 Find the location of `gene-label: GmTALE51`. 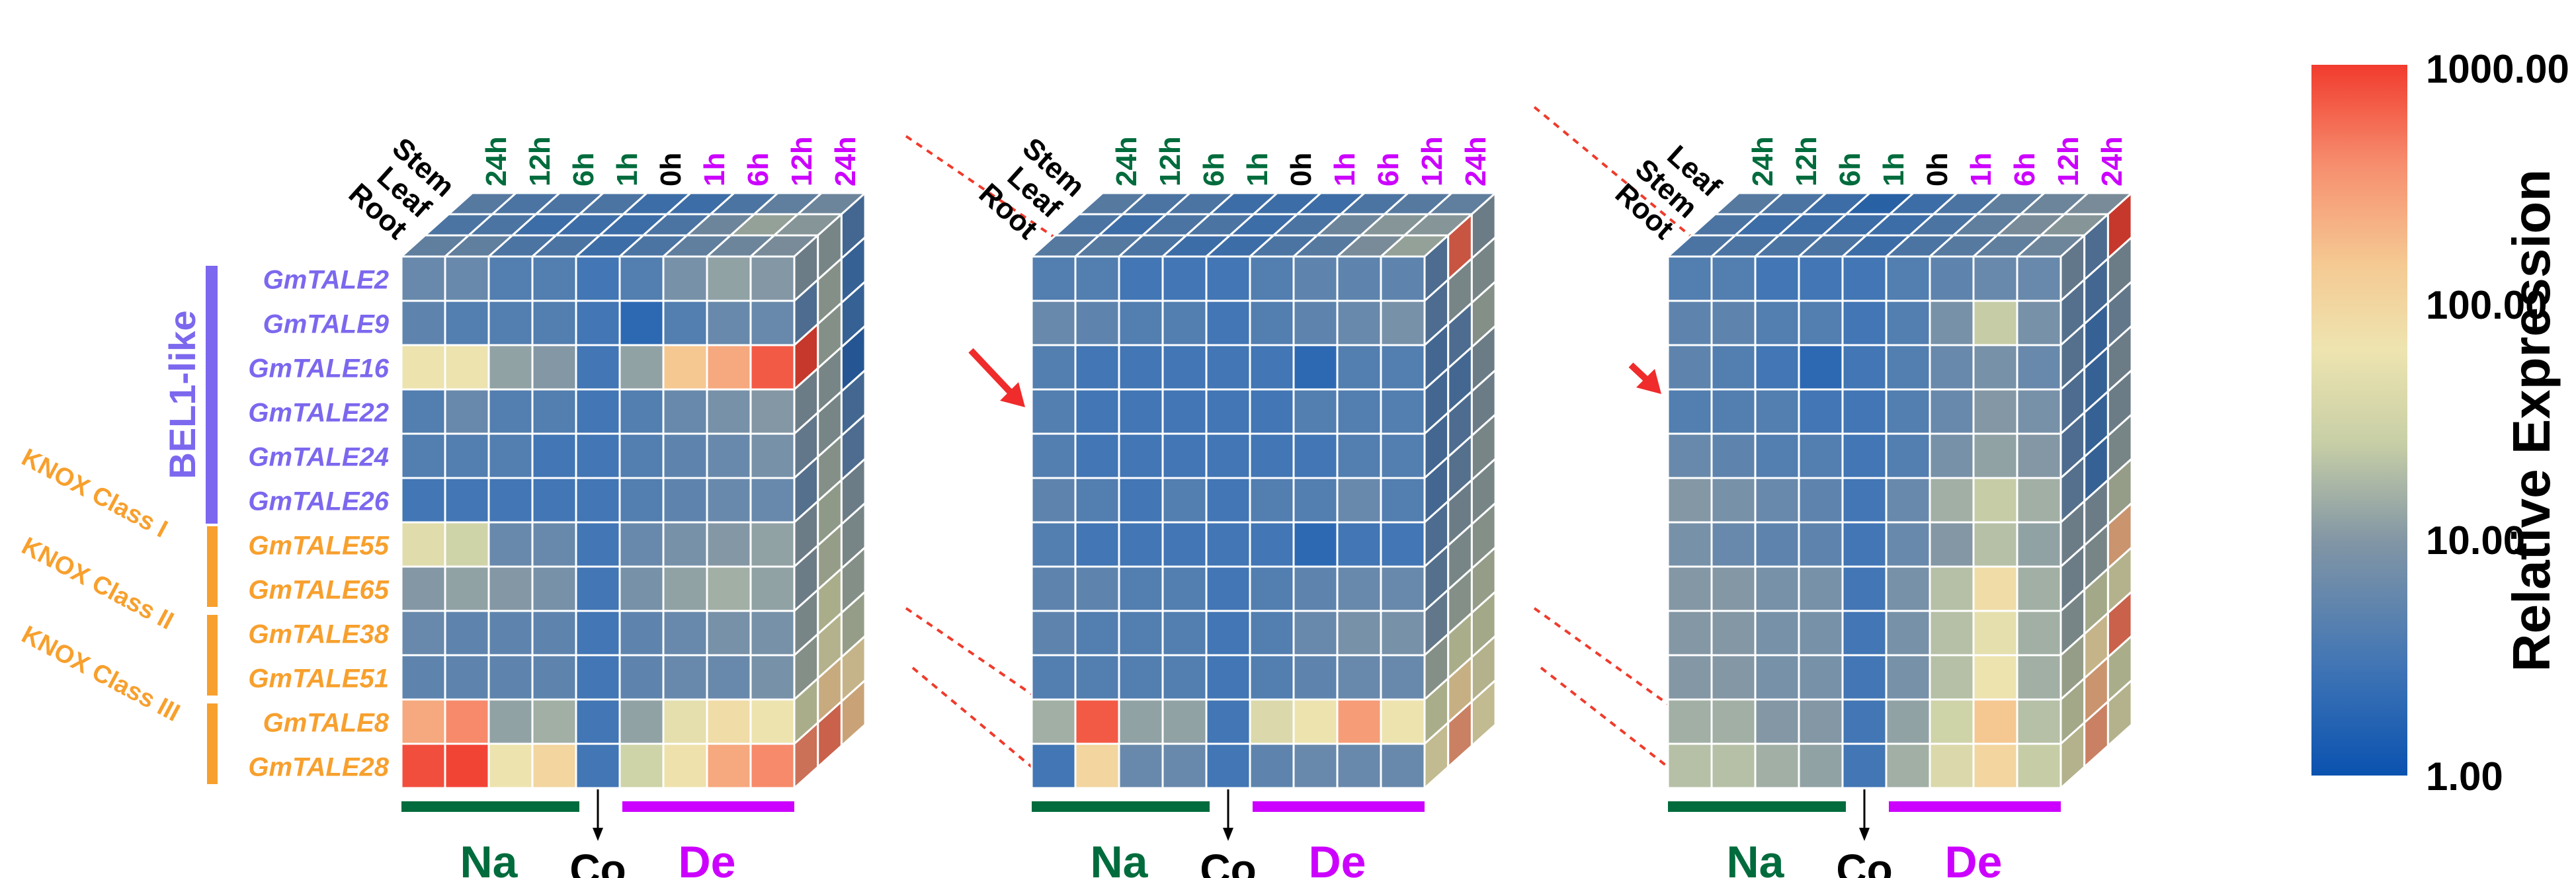

gene-label: GmTALE51 is located at coordinates (318, 679).